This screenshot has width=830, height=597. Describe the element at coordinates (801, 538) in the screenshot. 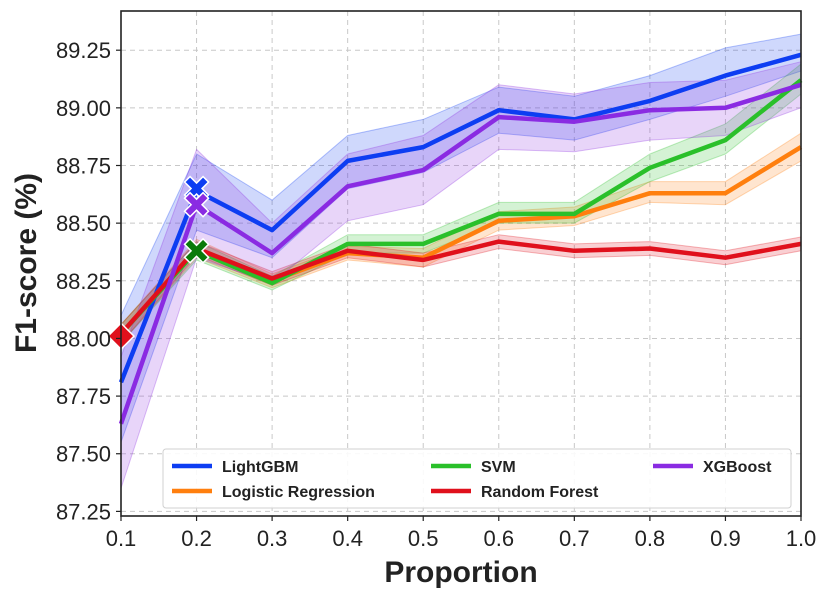

I see `x-tick-label: 1.0` at that location.